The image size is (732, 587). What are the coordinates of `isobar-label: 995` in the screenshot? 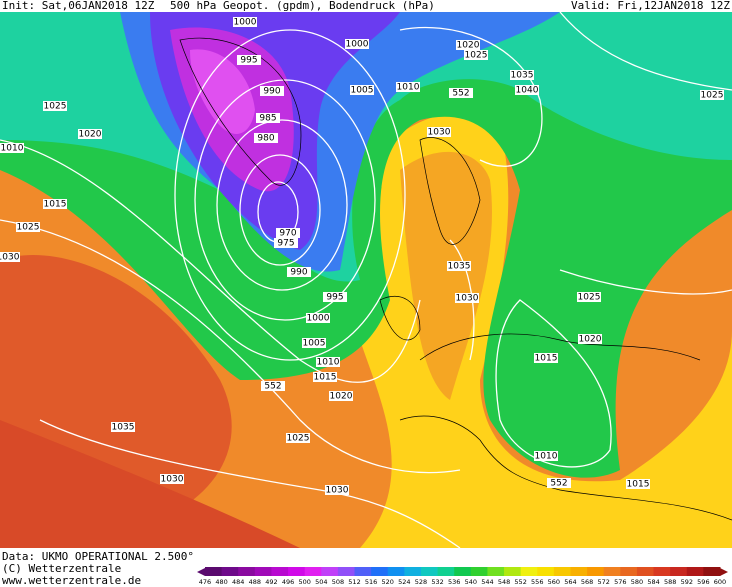 It's located at (334, 298).